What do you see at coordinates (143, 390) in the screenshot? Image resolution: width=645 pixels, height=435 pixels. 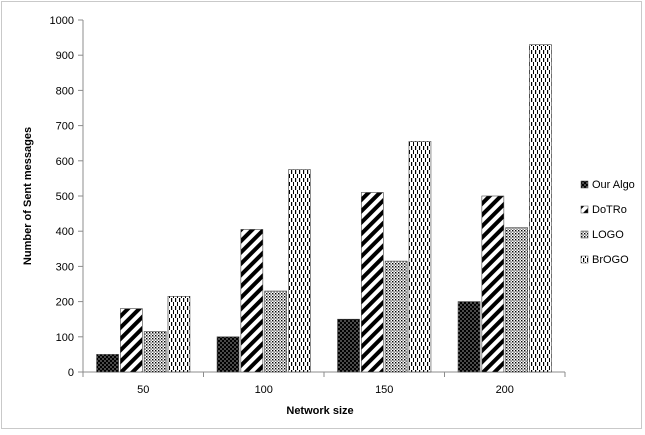 I see `x-tick-label: 50` at bounding box center [143, 390].